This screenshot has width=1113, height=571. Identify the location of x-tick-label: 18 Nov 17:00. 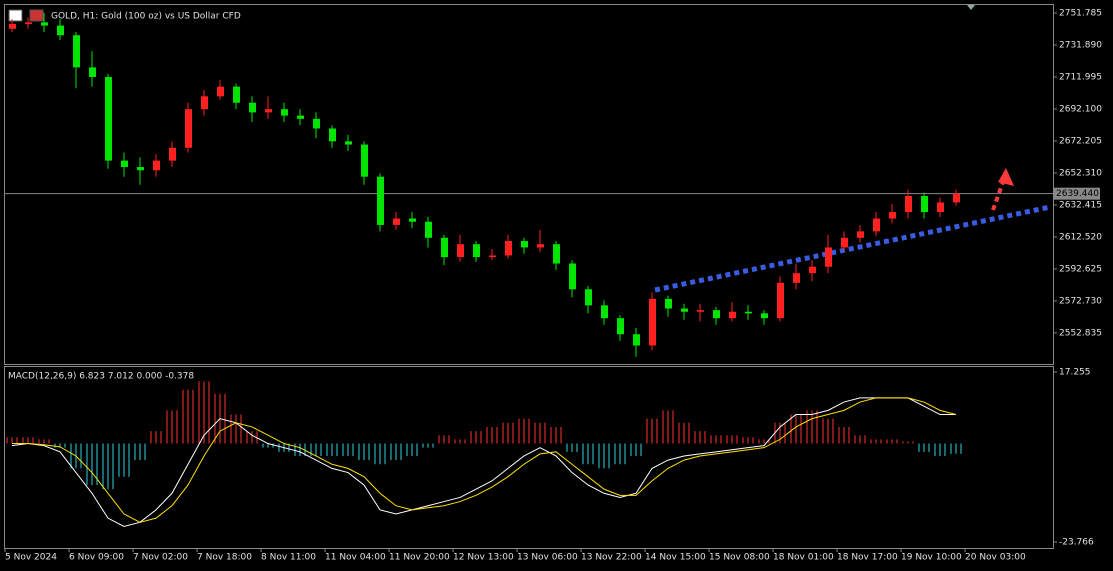
(867, 558).